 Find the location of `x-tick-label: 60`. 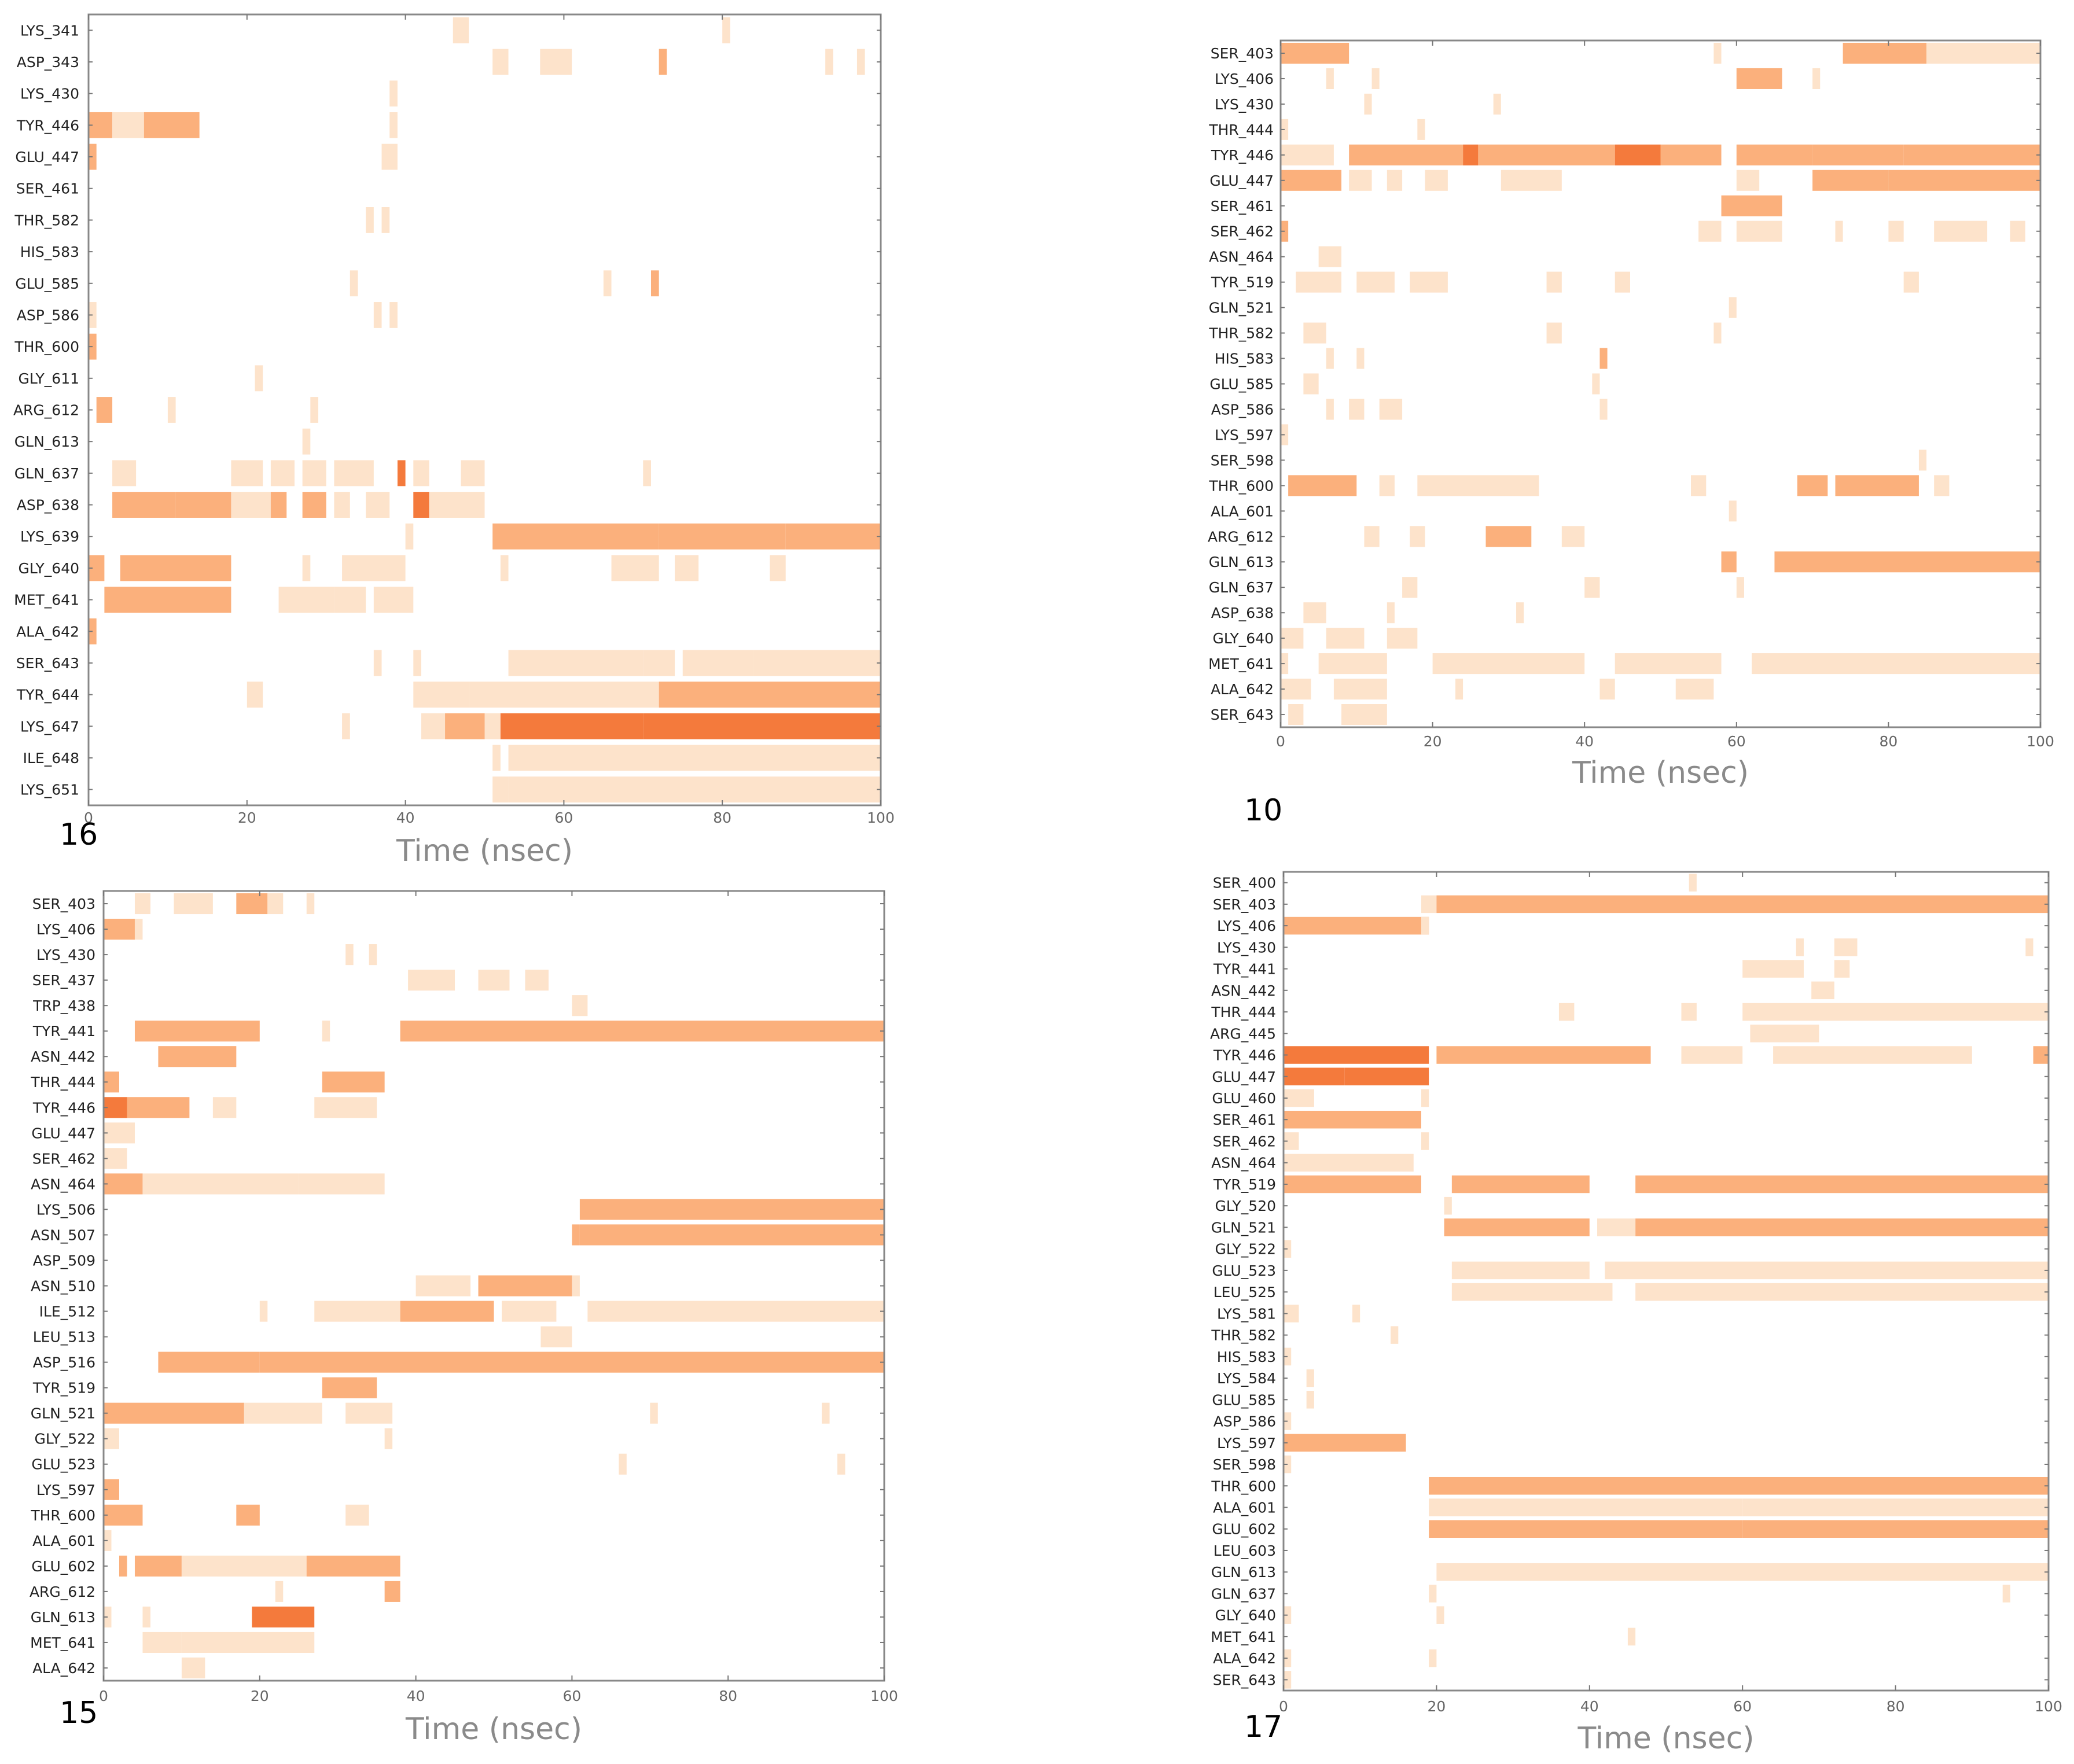

x-tick-label: 60 is located at coordinates (1742, 1707).